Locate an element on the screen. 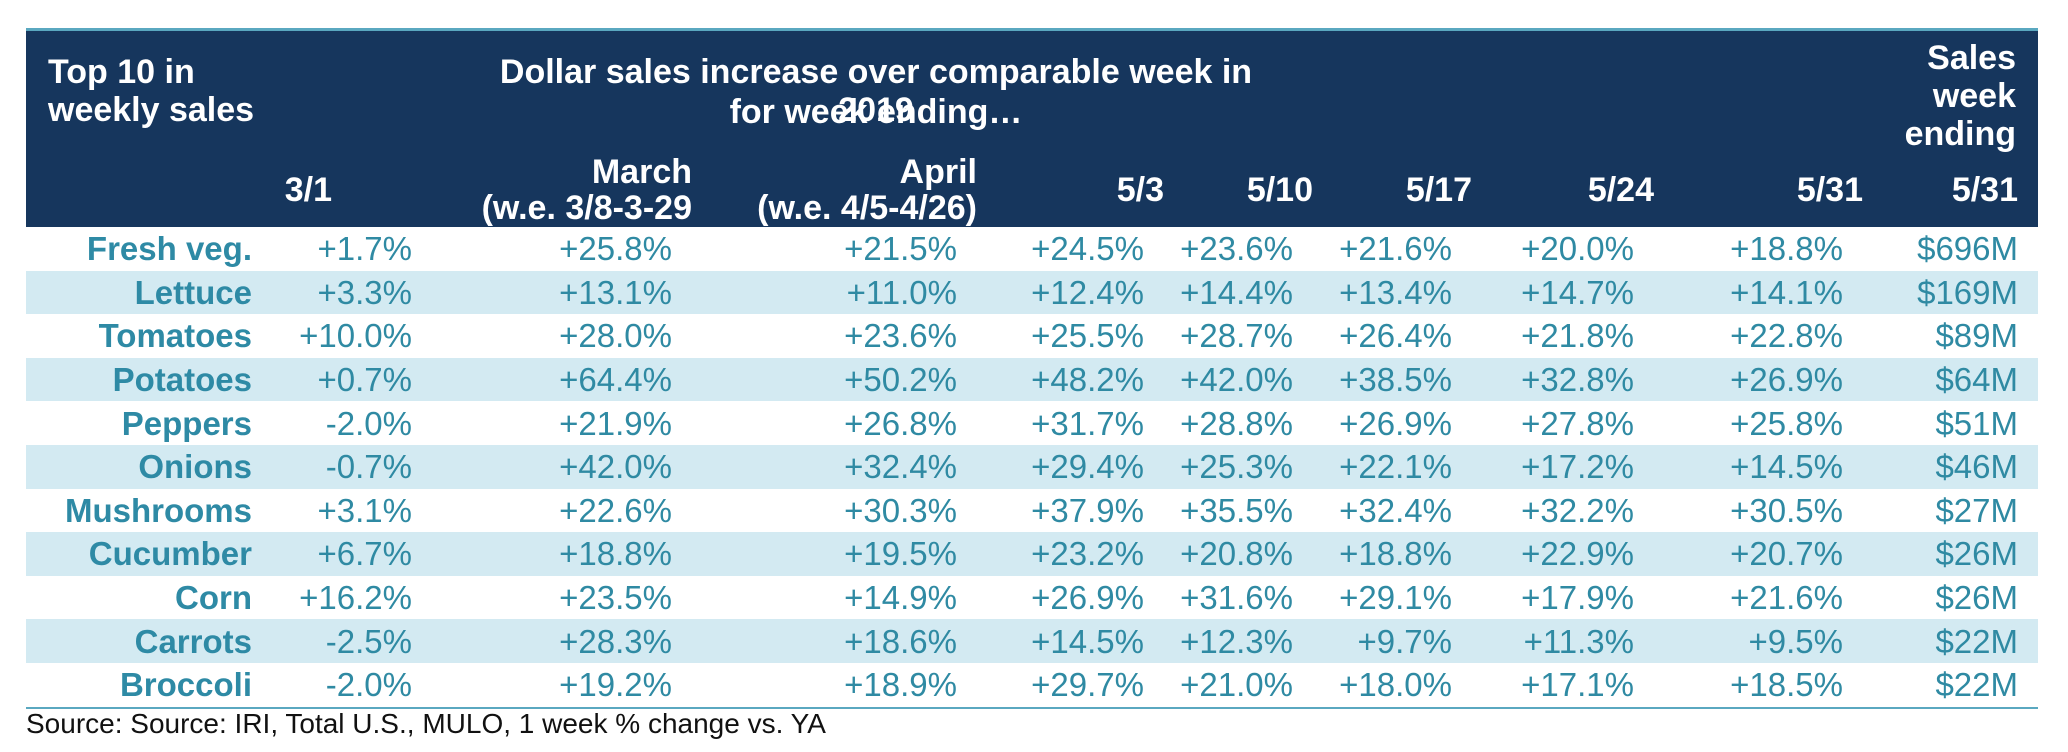  cell: +3.3% is located at coordinates (332, 292).